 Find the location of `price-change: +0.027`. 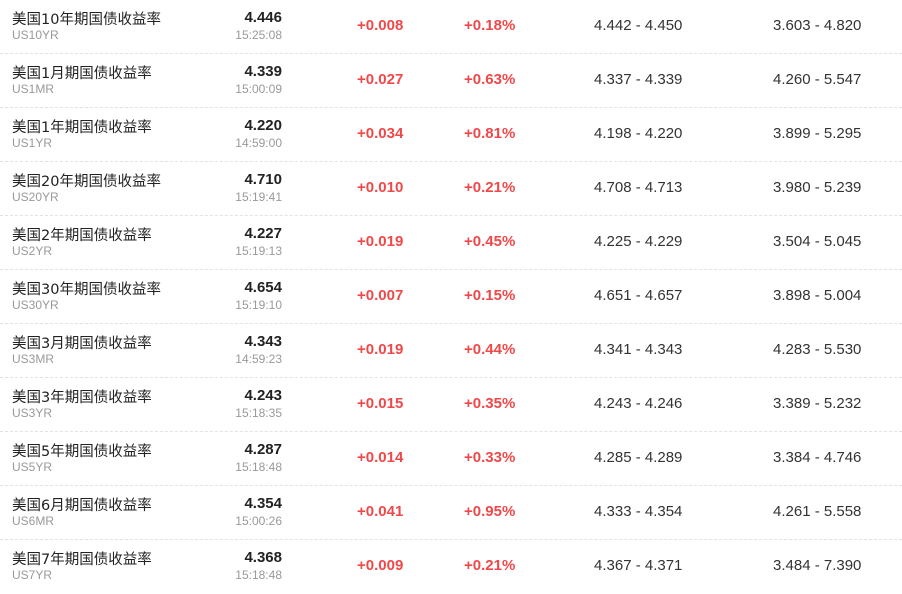

price-change: +0.027 is located at coordinates (380, 79).